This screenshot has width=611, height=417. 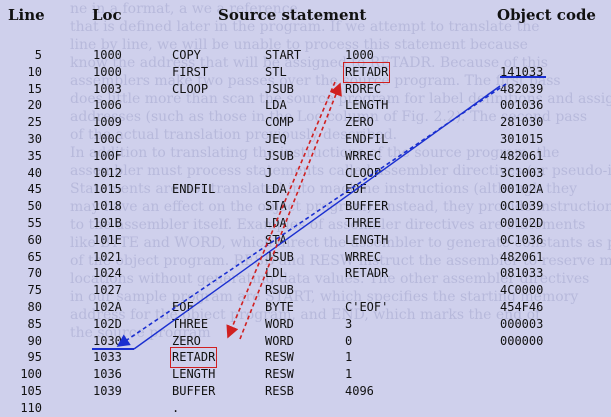 I want to click on cell-operand: 4096, so click(x=359, y=391).